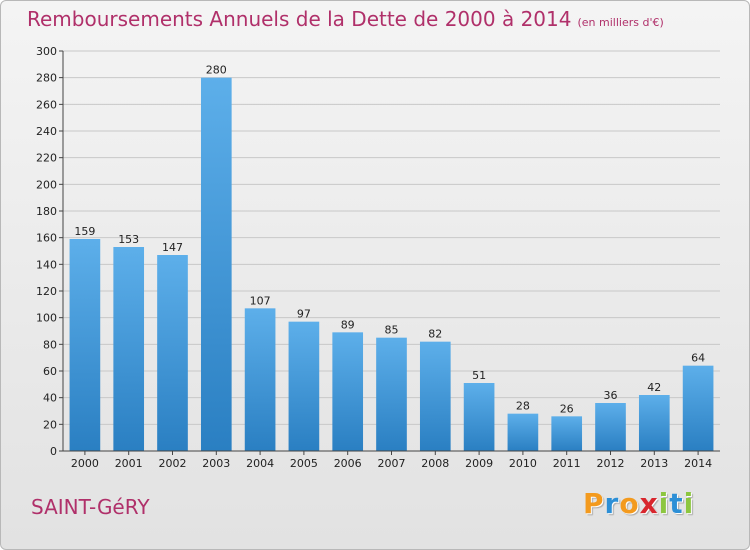  I want to click on bar-2011, so click(567, 433).